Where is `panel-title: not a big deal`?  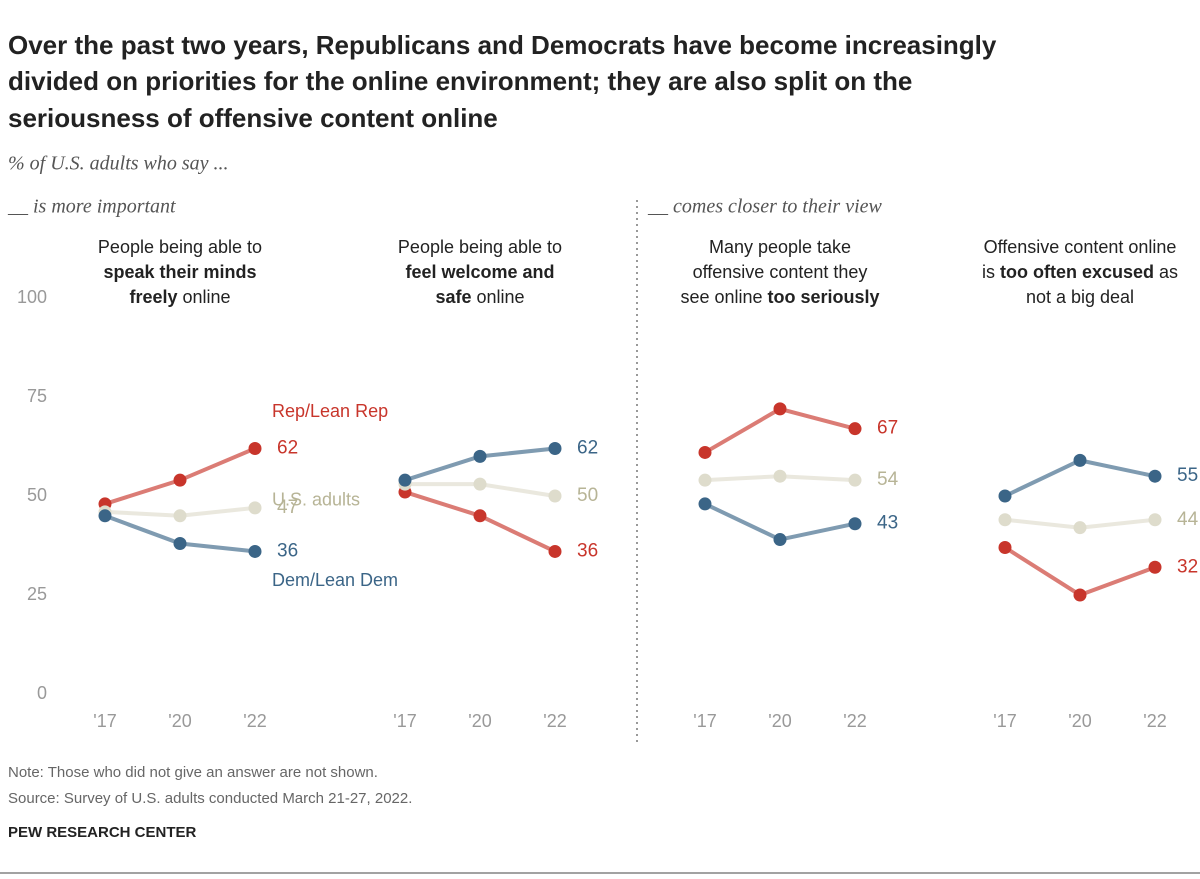
panel-title: not a big deal is located at coordinates (1080, 297).